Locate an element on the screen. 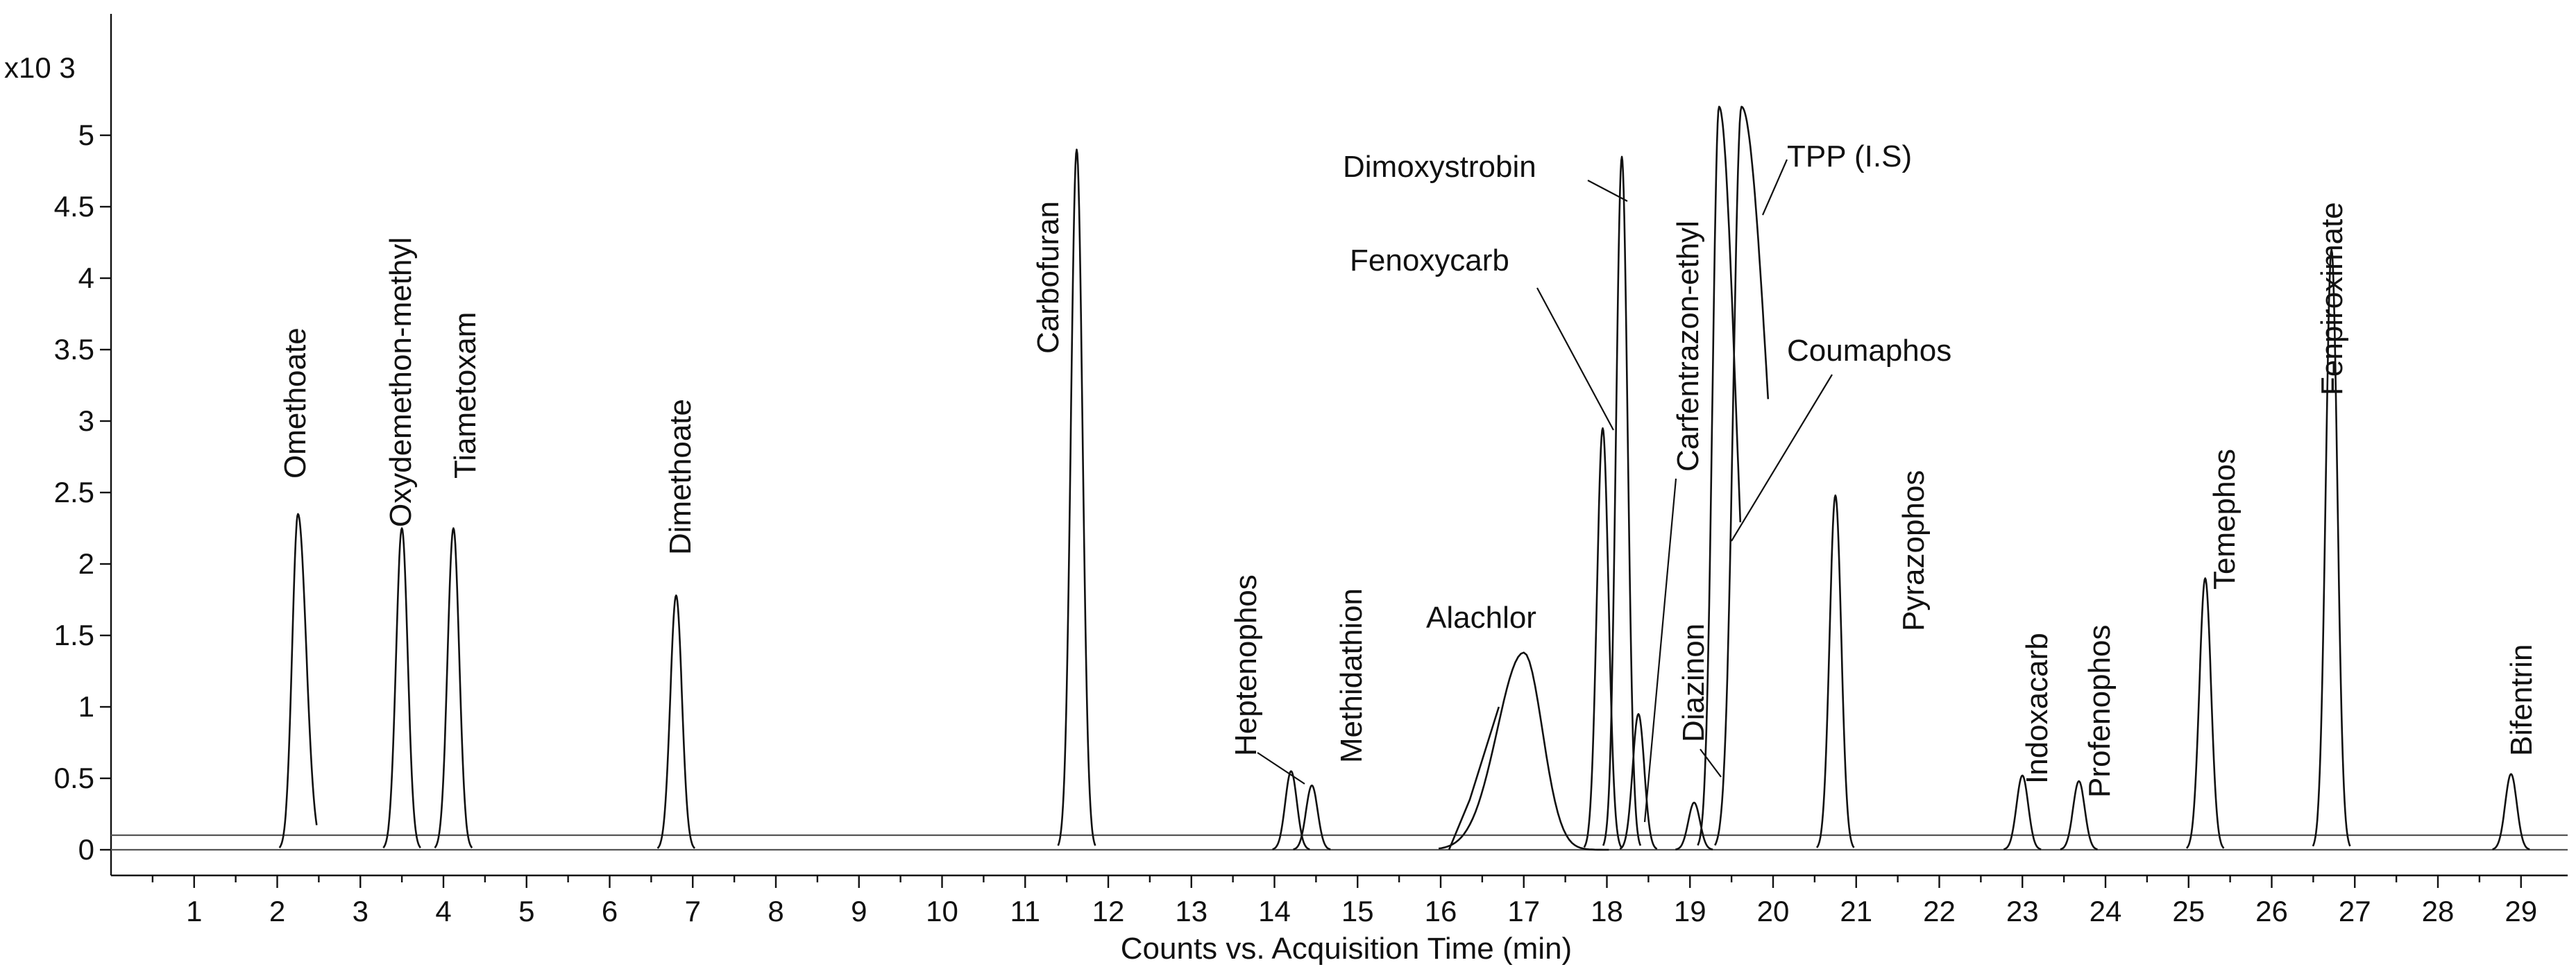 The width and height of the screenshot is (2576, 967). y-tick-label: 4.5 is located at coordinates (74, 206).